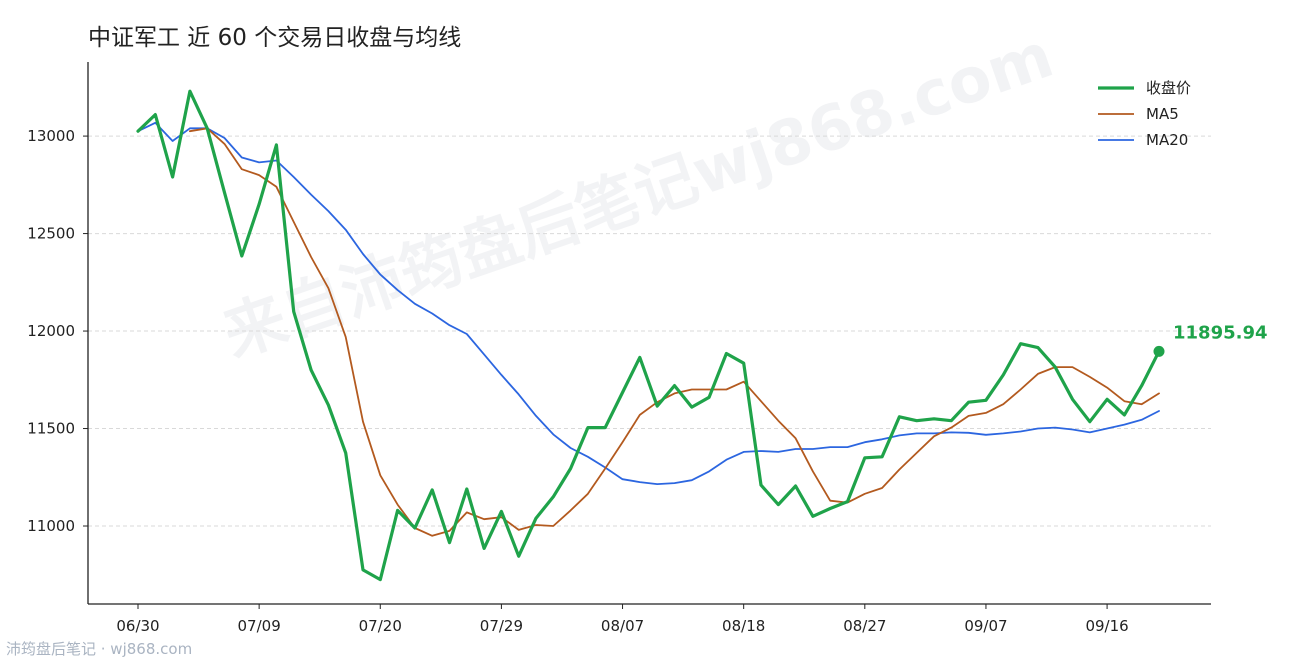 The image size is (1290, 660). What do you see at coordinates (51, 331) in the screenshot?
I see `y-tick-label: 12000` at bounding box center [51, 331].